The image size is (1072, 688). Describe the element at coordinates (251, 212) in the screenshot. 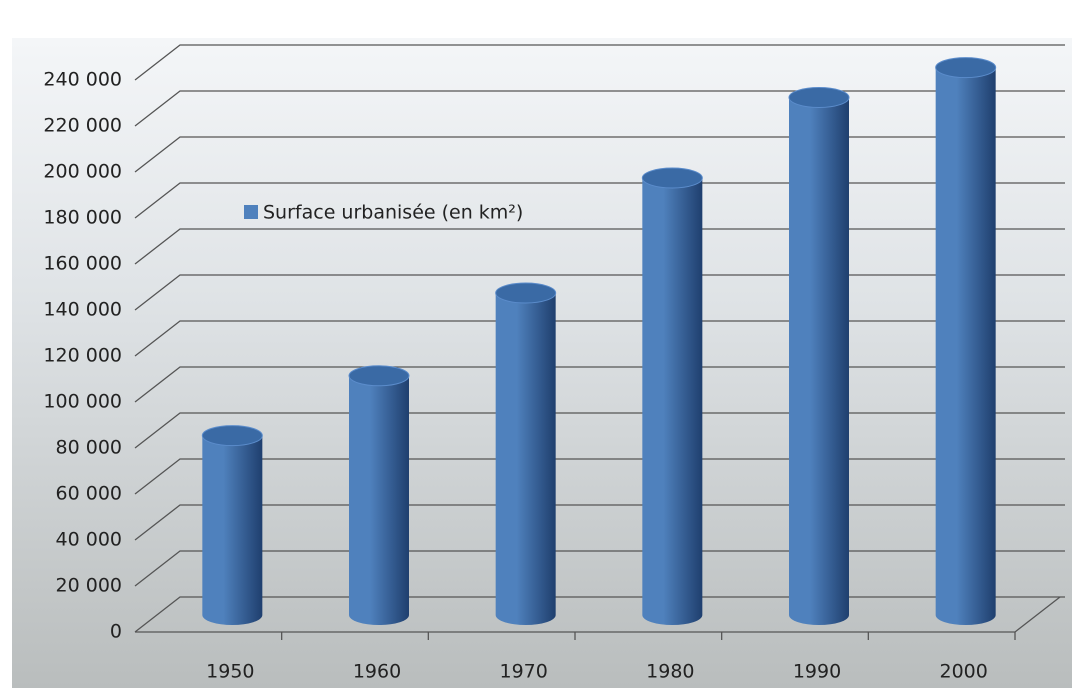

I see `legend-swatch` at that location.